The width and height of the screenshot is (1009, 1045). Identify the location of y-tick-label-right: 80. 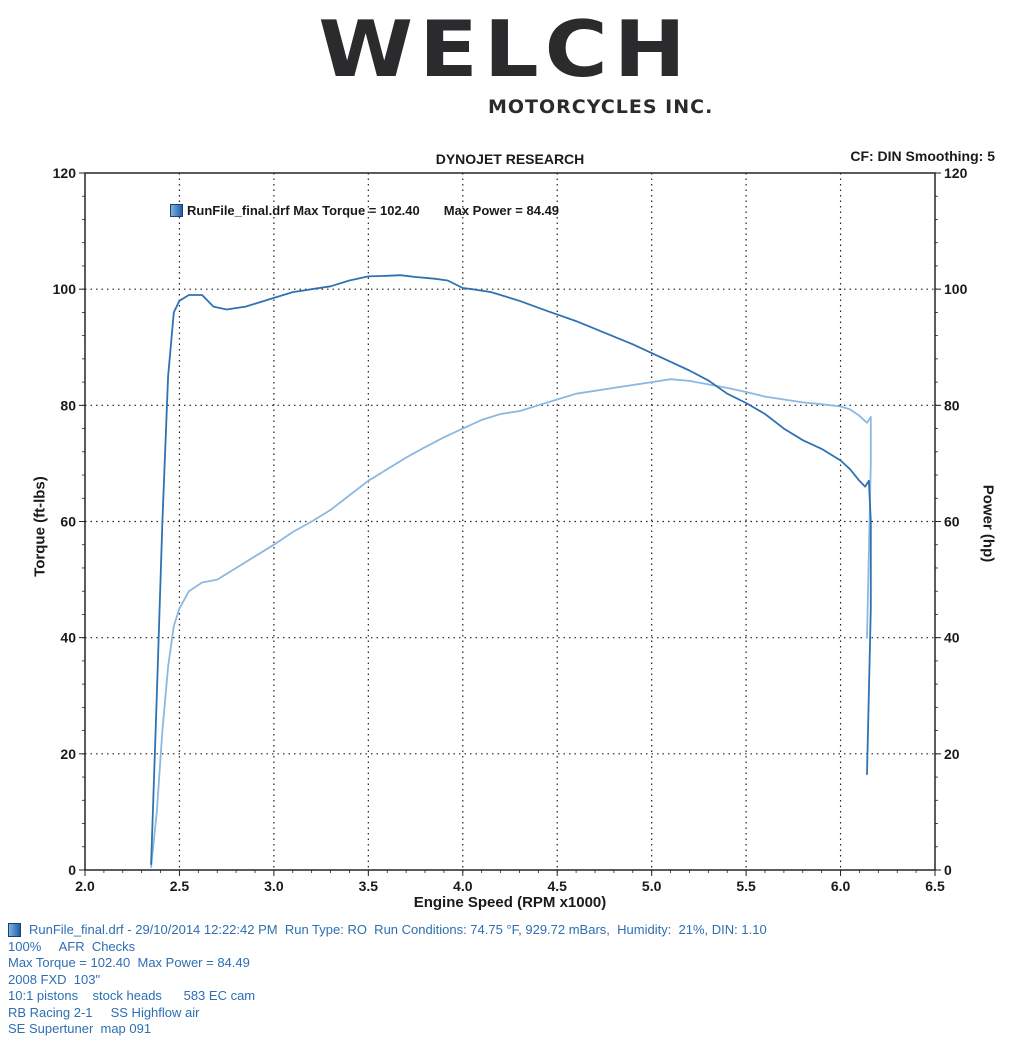
(952, 405).